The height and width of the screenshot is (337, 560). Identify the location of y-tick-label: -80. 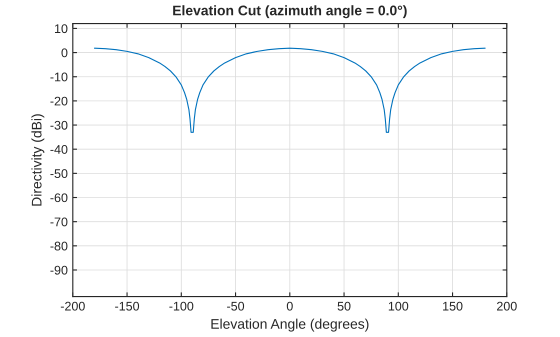
(59, 246).